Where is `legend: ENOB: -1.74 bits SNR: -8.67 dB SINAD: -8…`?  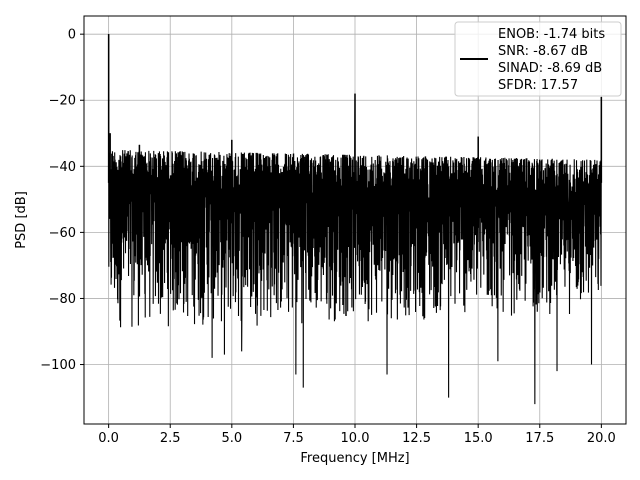 legend: ENOB: -1.74 bits SNR: -8.67 dB SINAD: -8… is located at coordinates (538, 59).